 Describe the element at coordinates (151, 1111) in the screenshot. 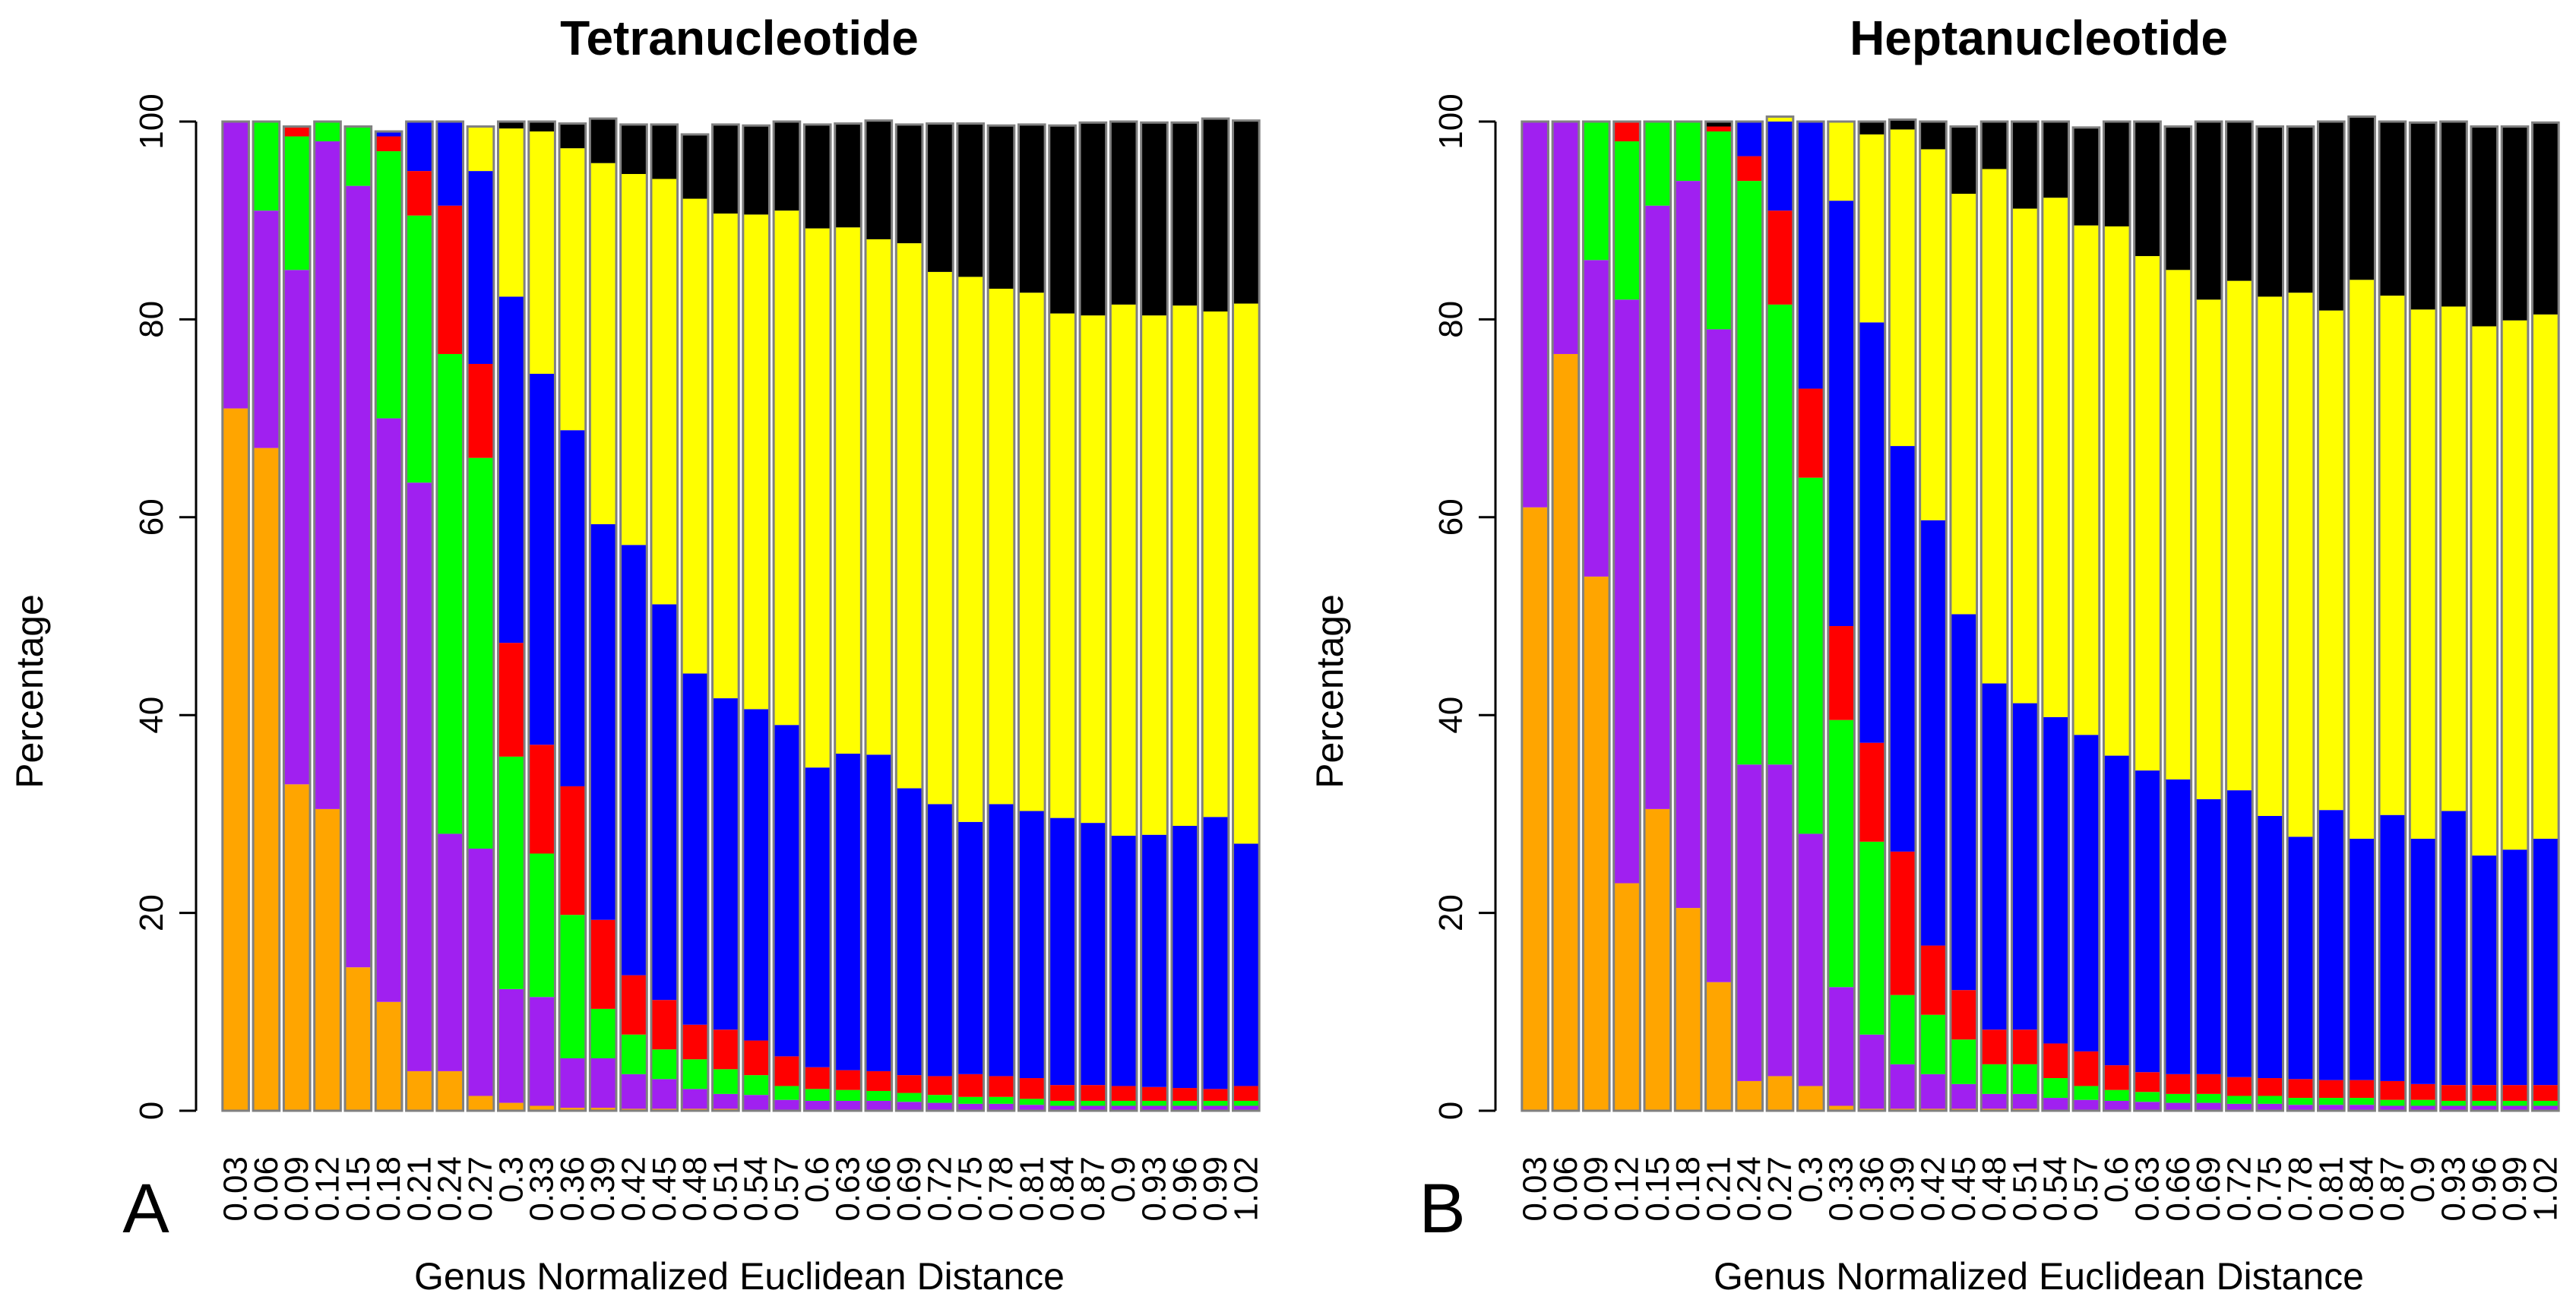

I see `y-tick-label: 0` at that location.